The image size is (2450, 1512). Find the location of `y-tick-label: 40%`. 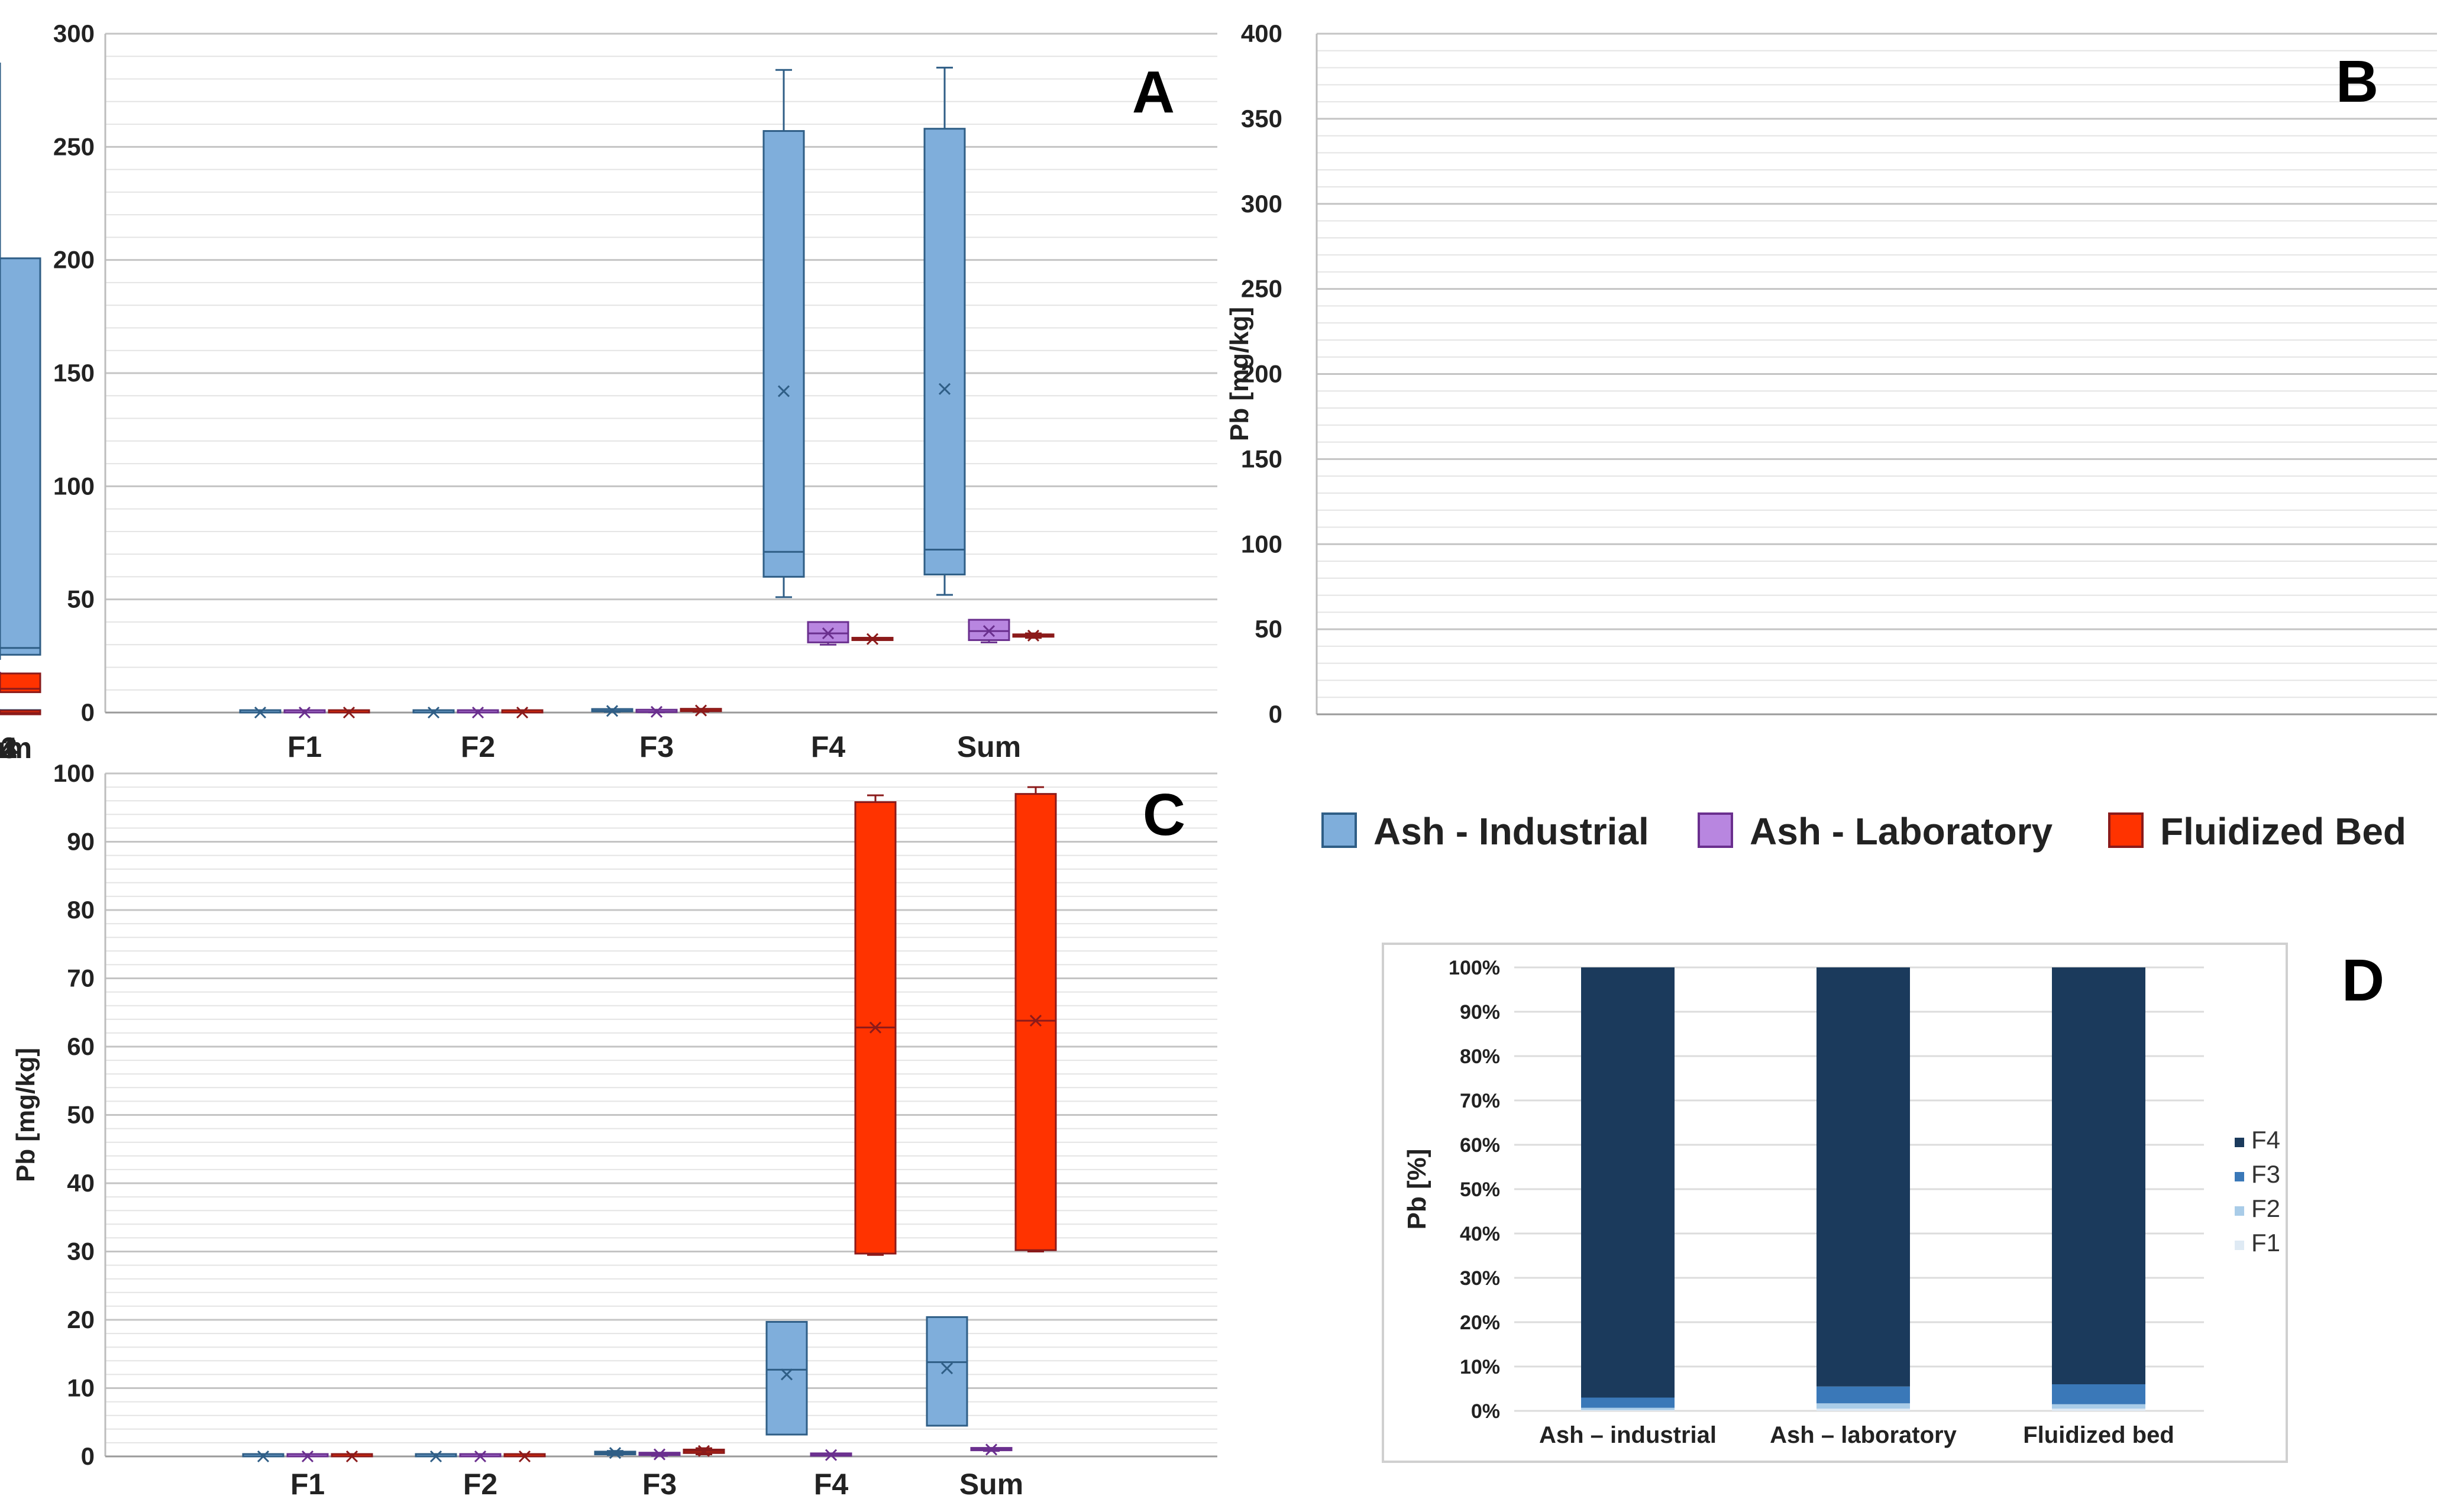

y-tick-label: 40% is located at coordinates (1480, 1234).